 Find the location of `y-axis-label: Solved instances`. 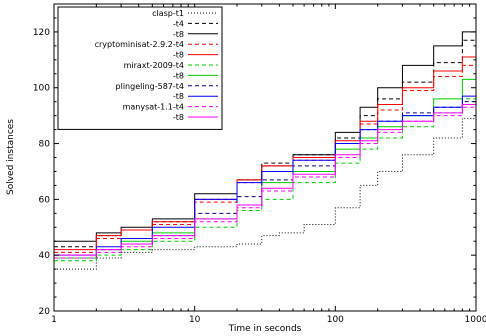

y-axis-label: Solved instances is located at coordinates (11, 157).